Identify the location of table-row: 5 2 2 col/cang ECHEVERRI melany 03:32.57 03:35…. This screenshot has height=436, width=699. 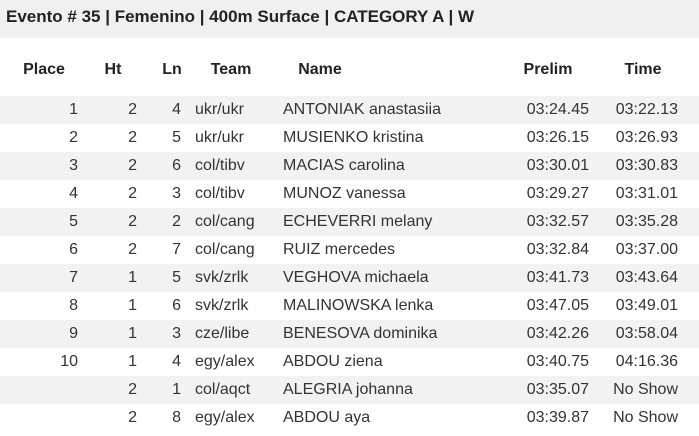
(349, 222).